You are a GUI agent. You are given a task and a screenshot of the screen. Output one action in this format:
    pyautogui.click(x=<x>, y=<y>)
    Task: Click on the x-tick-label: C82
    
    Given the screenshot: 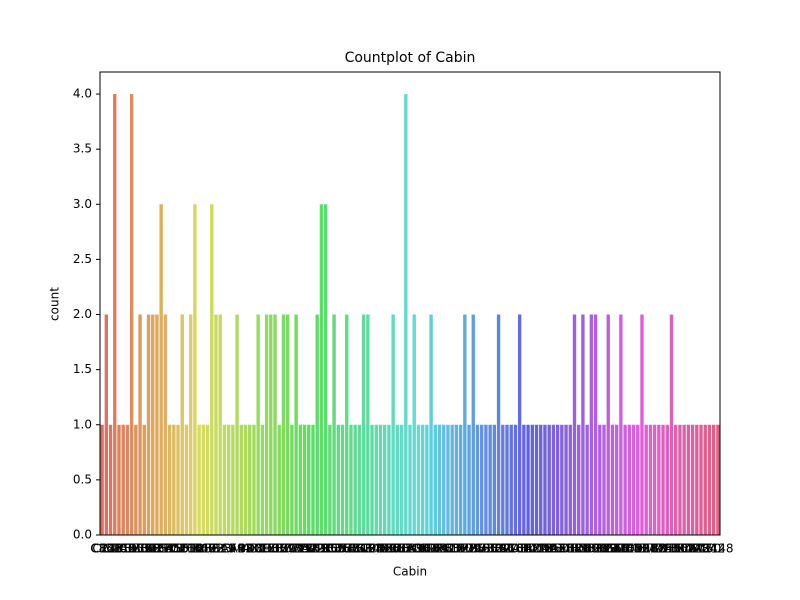 What is the action you would take?
    pyautogui.click(x=402, y=549)
    